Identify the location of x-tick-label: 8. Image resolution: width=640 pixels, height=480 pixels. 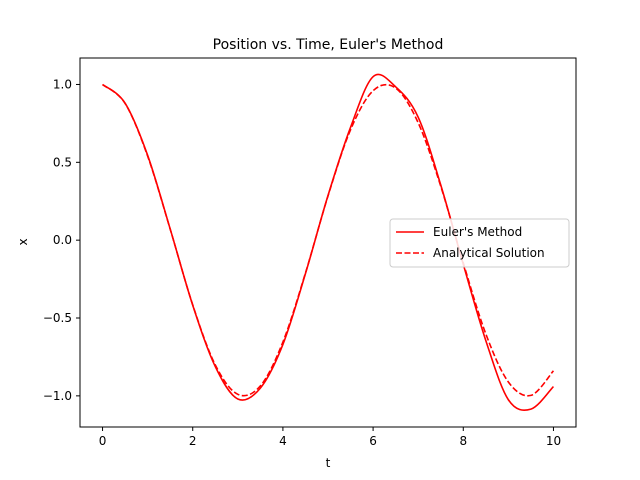
(463, 441).